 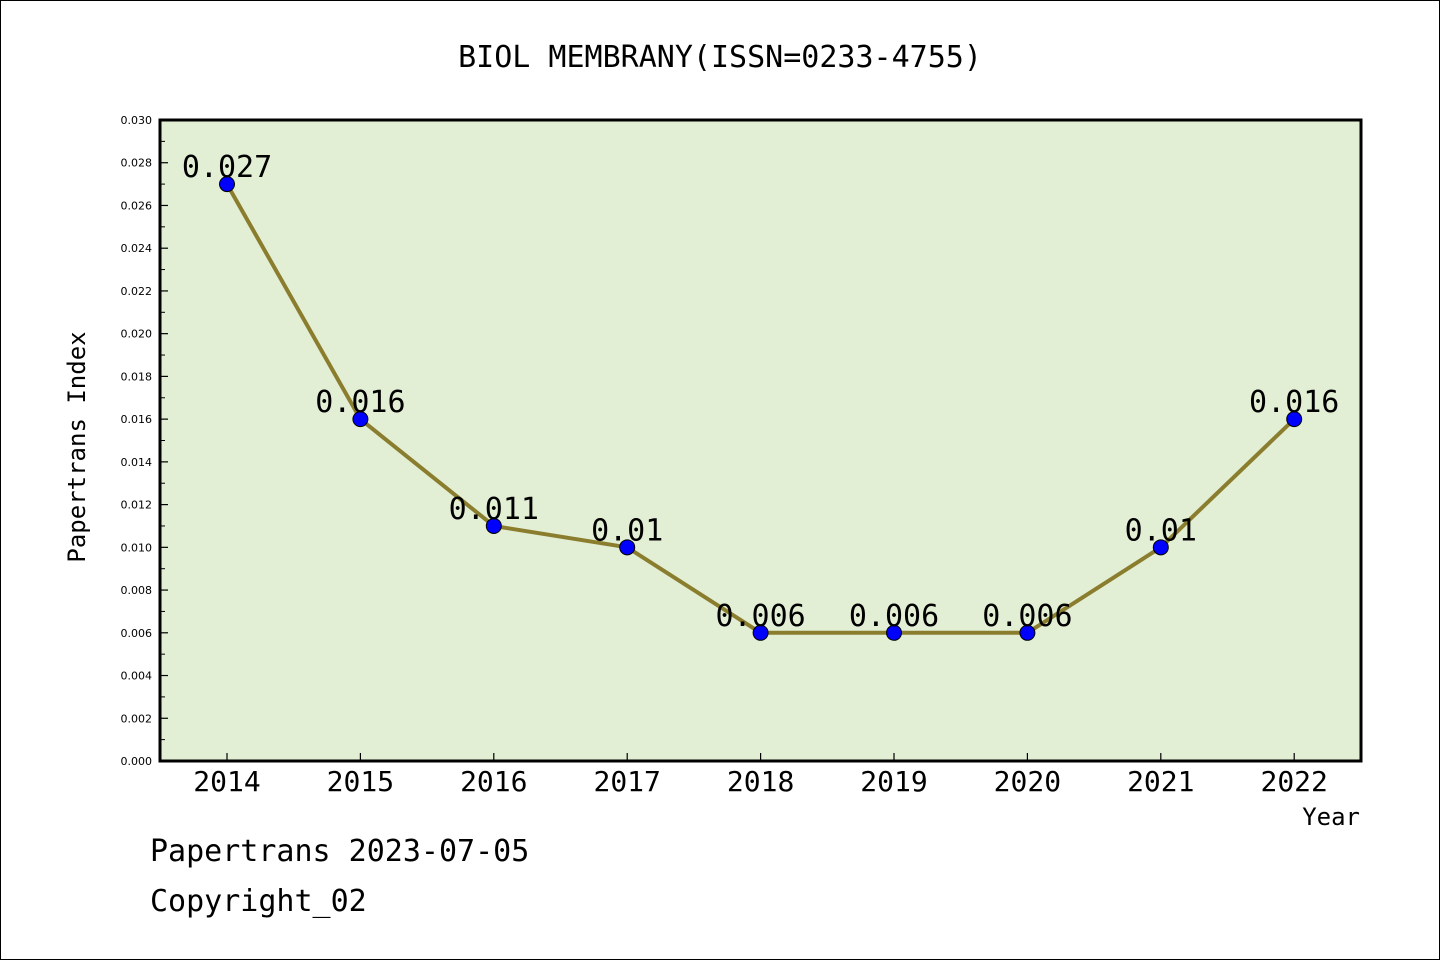 What do you see at coordinates (1293, 781) in the screenshot?
I see `x-tick-label: 2022` at bounding box center [1293, 781].